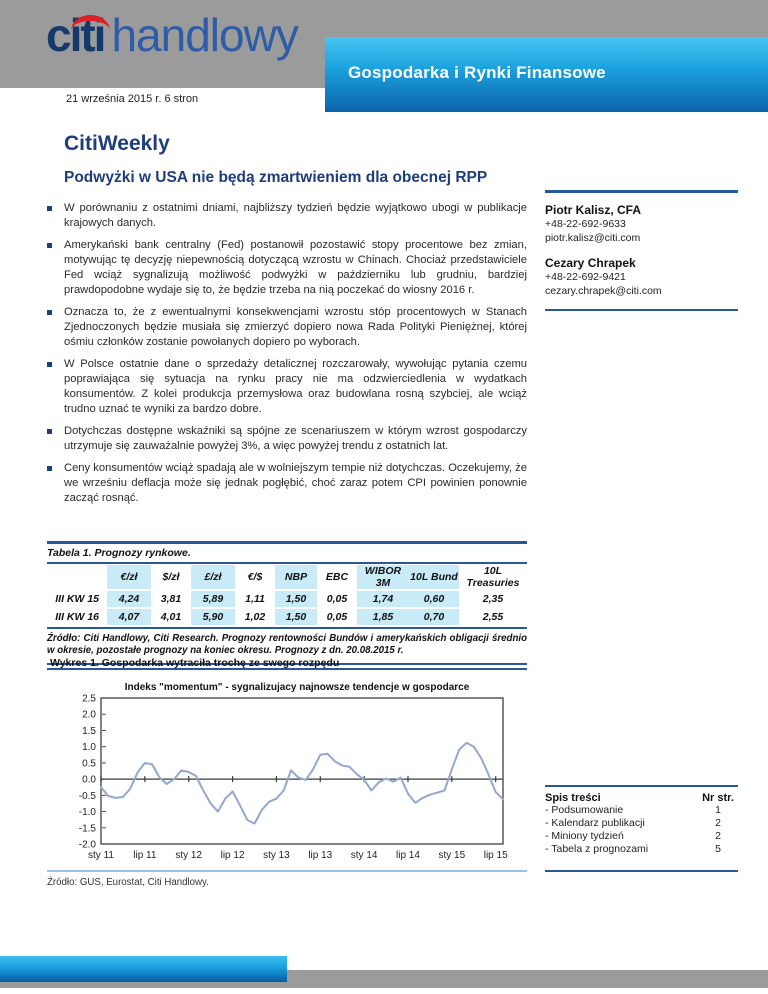 The height and width of the screenshot is (994, 768). Describe the element at coordinates (89, 763) in the screenshot. I see `chart-y-axis-label: 0.5` at that location.